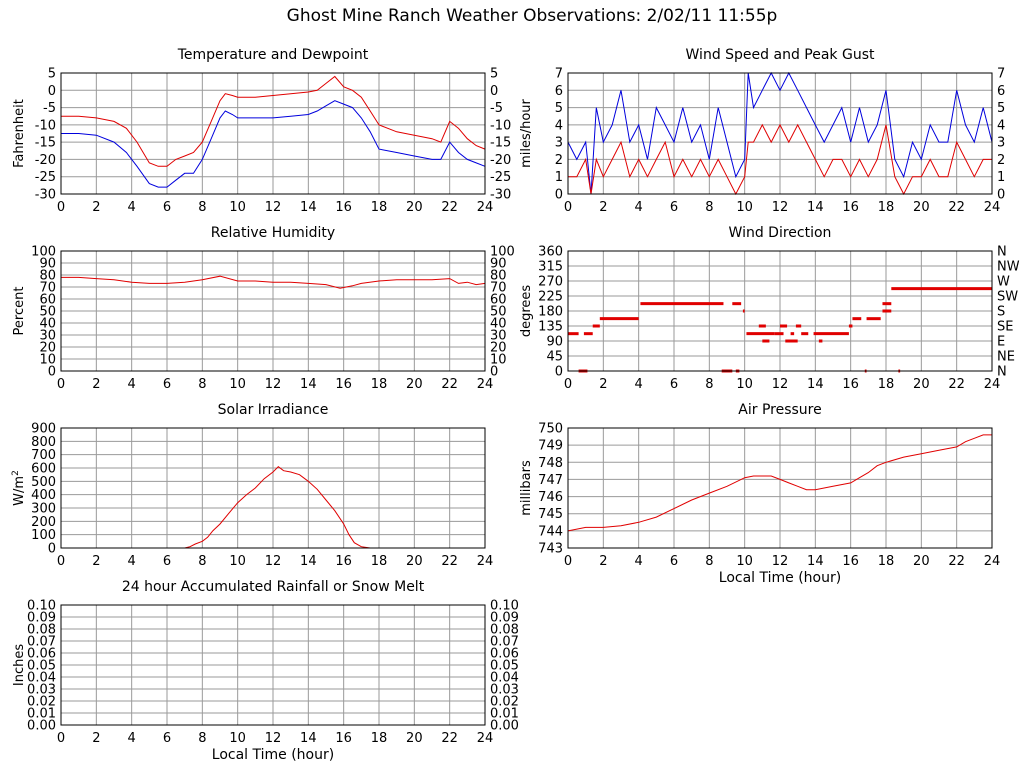 The image size is (1024, 768). Describe the element at coordinates (498, 288) in the screenshot. I see `y-tick-label-right: 70` at that location.